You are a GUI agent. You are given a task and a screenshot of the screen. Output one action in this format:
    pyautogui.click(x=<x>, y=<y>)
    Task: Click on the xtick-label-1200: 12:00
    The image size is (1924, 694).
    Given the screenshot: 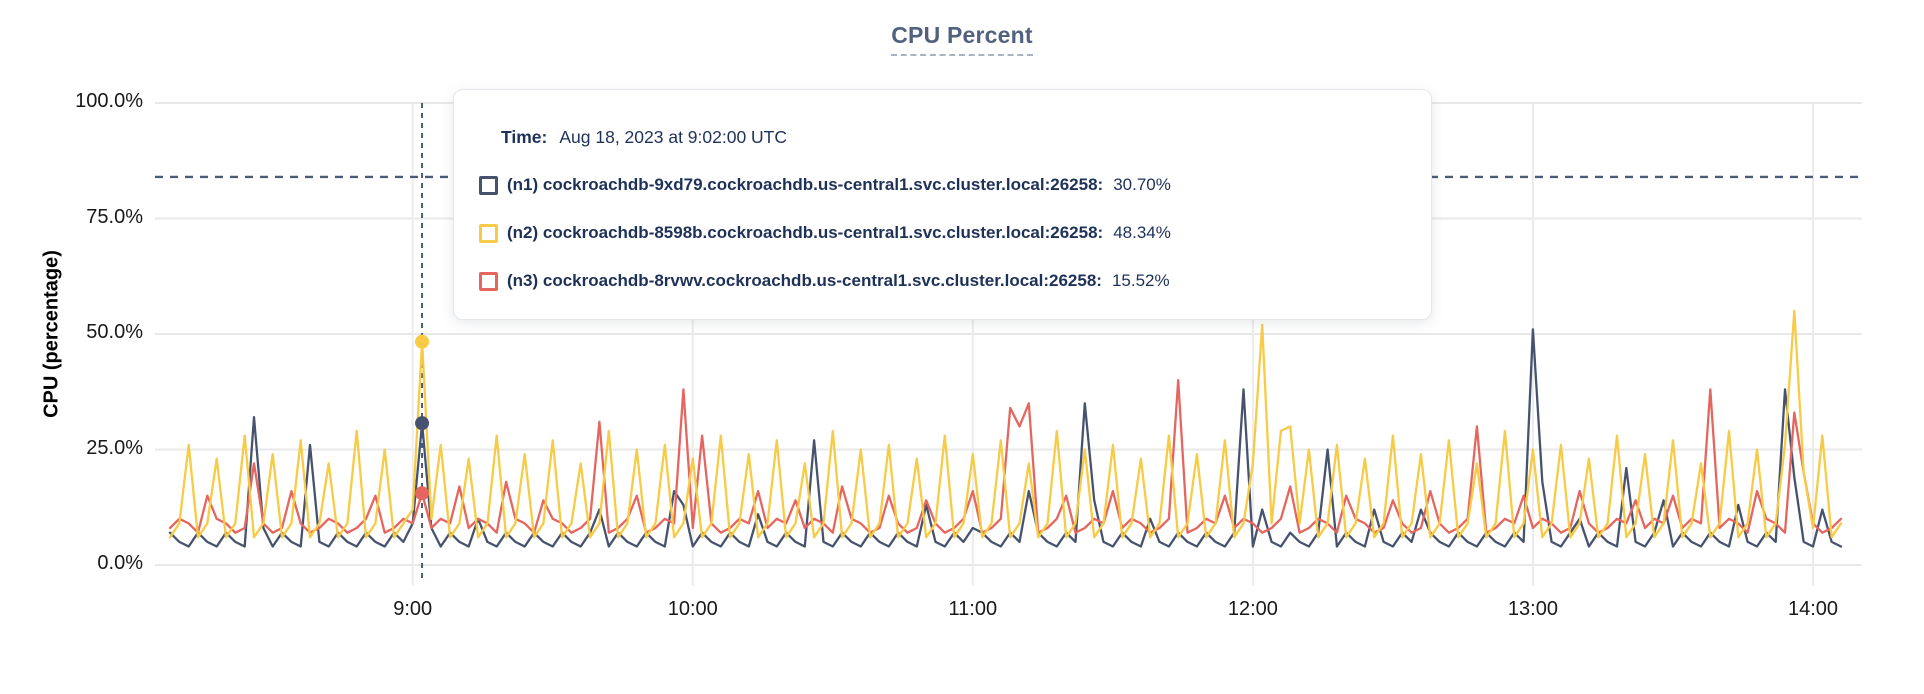 What is the action you would take?
    pyautogui.click(x=1252, y=609)
    